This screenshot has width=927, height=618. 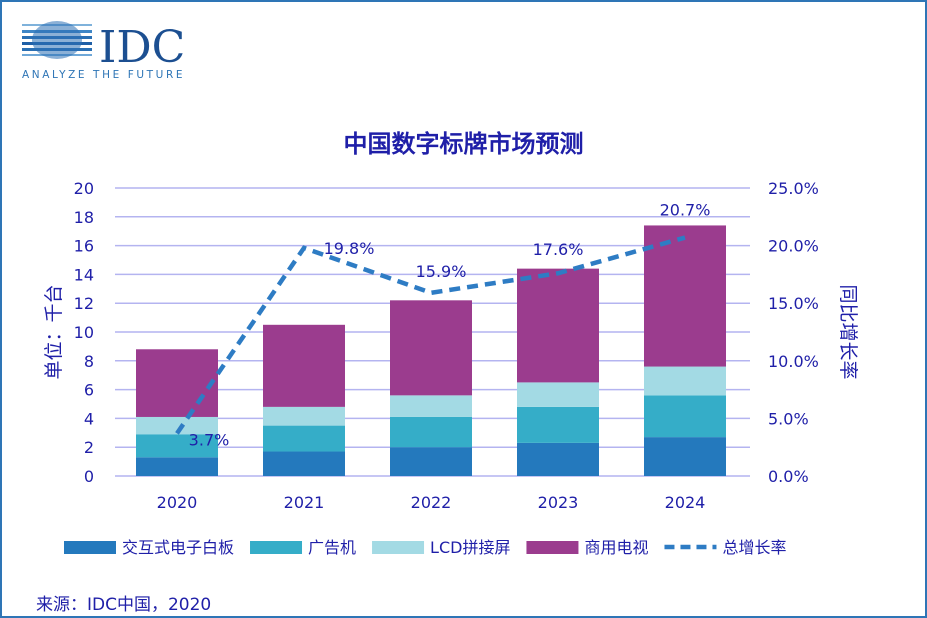 I want to click on data-label: 20.7%, so click(x=685, y=210).